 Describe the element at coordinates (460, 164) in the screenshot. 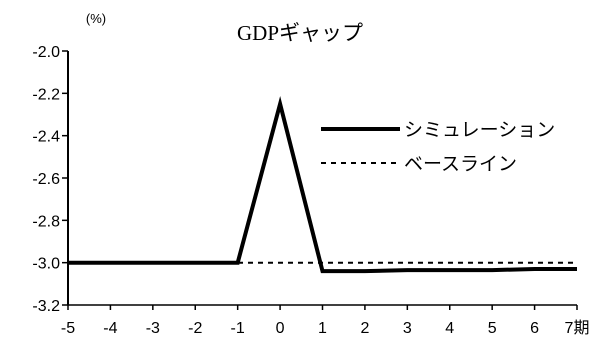

I see `legend-label-baseline: ベースライン` at that location.